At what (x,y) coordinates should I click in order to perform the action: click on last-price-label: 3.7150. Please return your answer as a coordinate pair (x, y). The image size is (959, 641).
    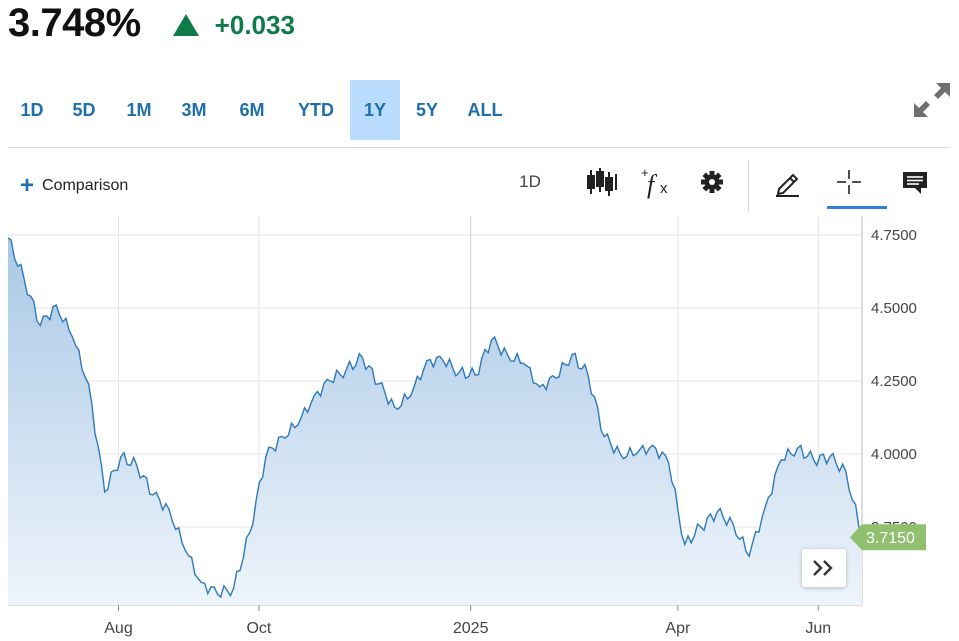
    Looking at the image, I should click on (890, 538).